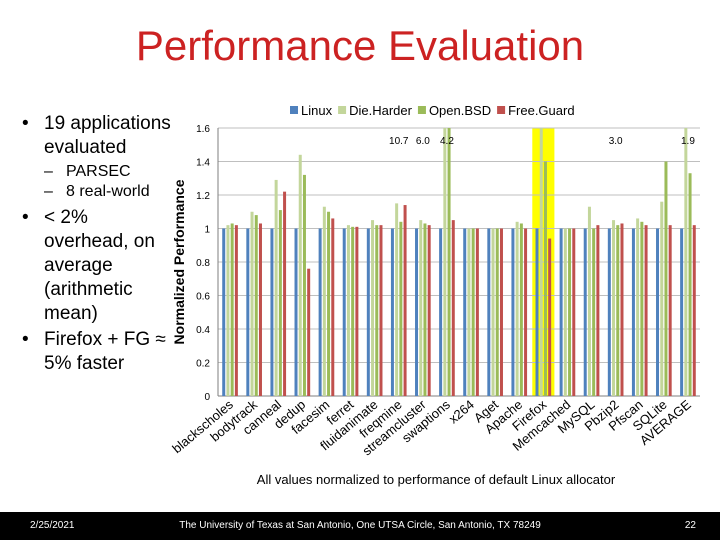 This screenshot has width=720, height=540. I want to click on bar-dedup-linux, so click(296, 312).